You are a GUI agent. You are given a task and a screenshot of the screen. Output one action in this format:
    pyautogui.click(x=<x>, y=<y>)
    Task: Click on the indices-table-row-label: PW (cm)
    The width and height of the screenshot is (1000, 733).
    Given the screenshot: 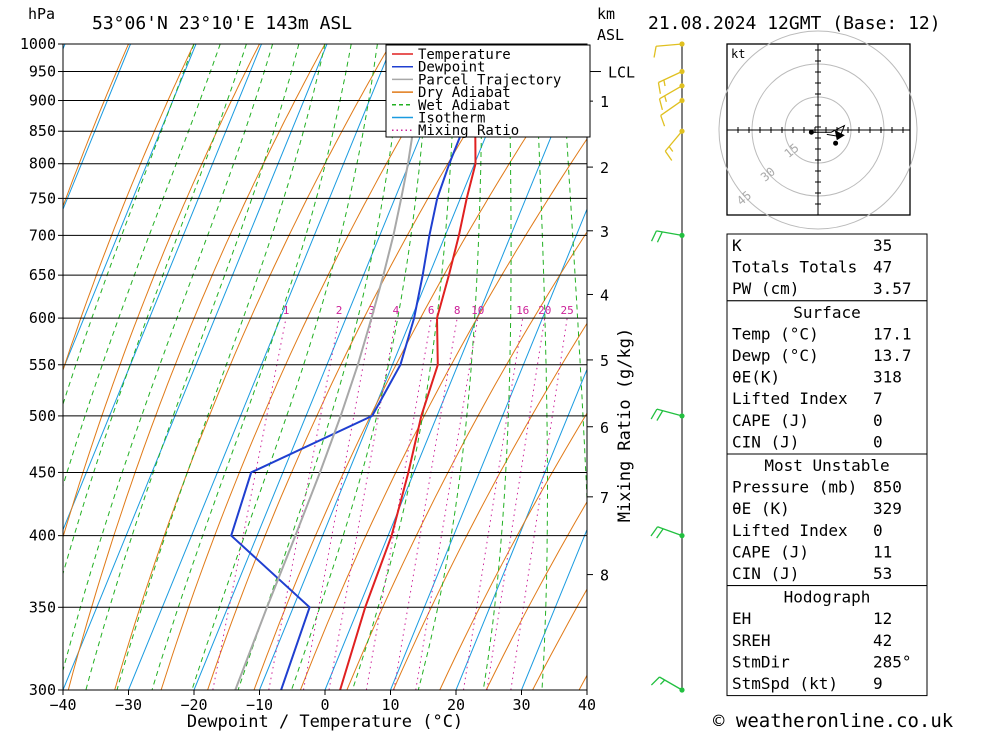 What is the action you would take?
    pyautogui.click(x=765, y=288)
    